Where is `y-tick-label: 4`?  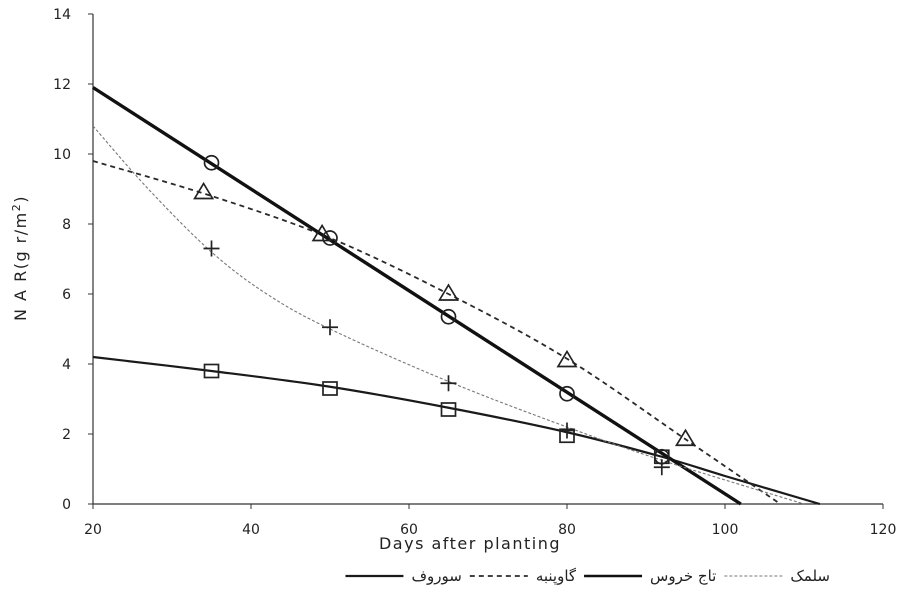 y-tick-label: 4 is located at coordinates (66, 365).